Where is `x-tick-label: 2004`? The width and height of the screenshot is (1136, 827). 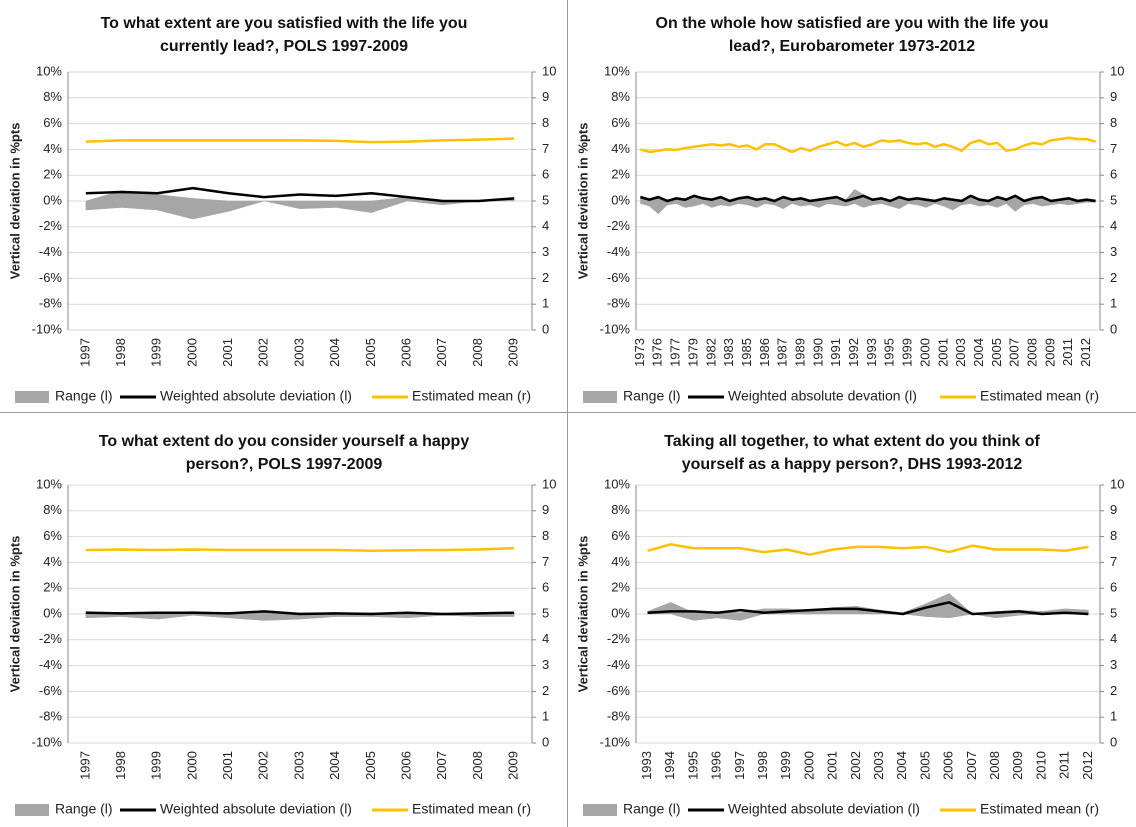
x-tick-label: 2004 is located at coordinates (334, 352).